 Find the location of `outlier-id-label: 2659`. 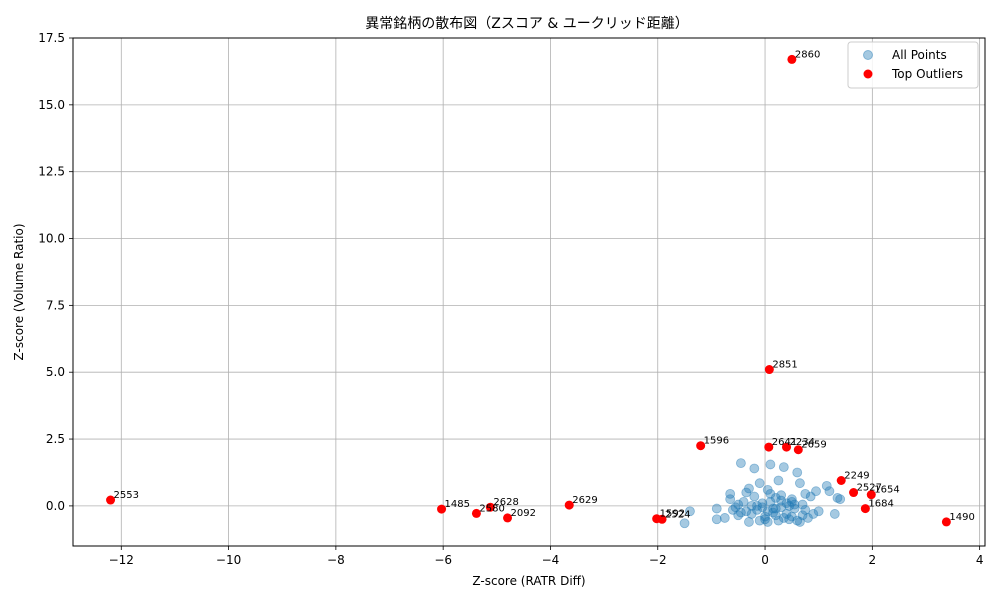

outlier-id-label: 2659 is located at coordinates (813, 445).